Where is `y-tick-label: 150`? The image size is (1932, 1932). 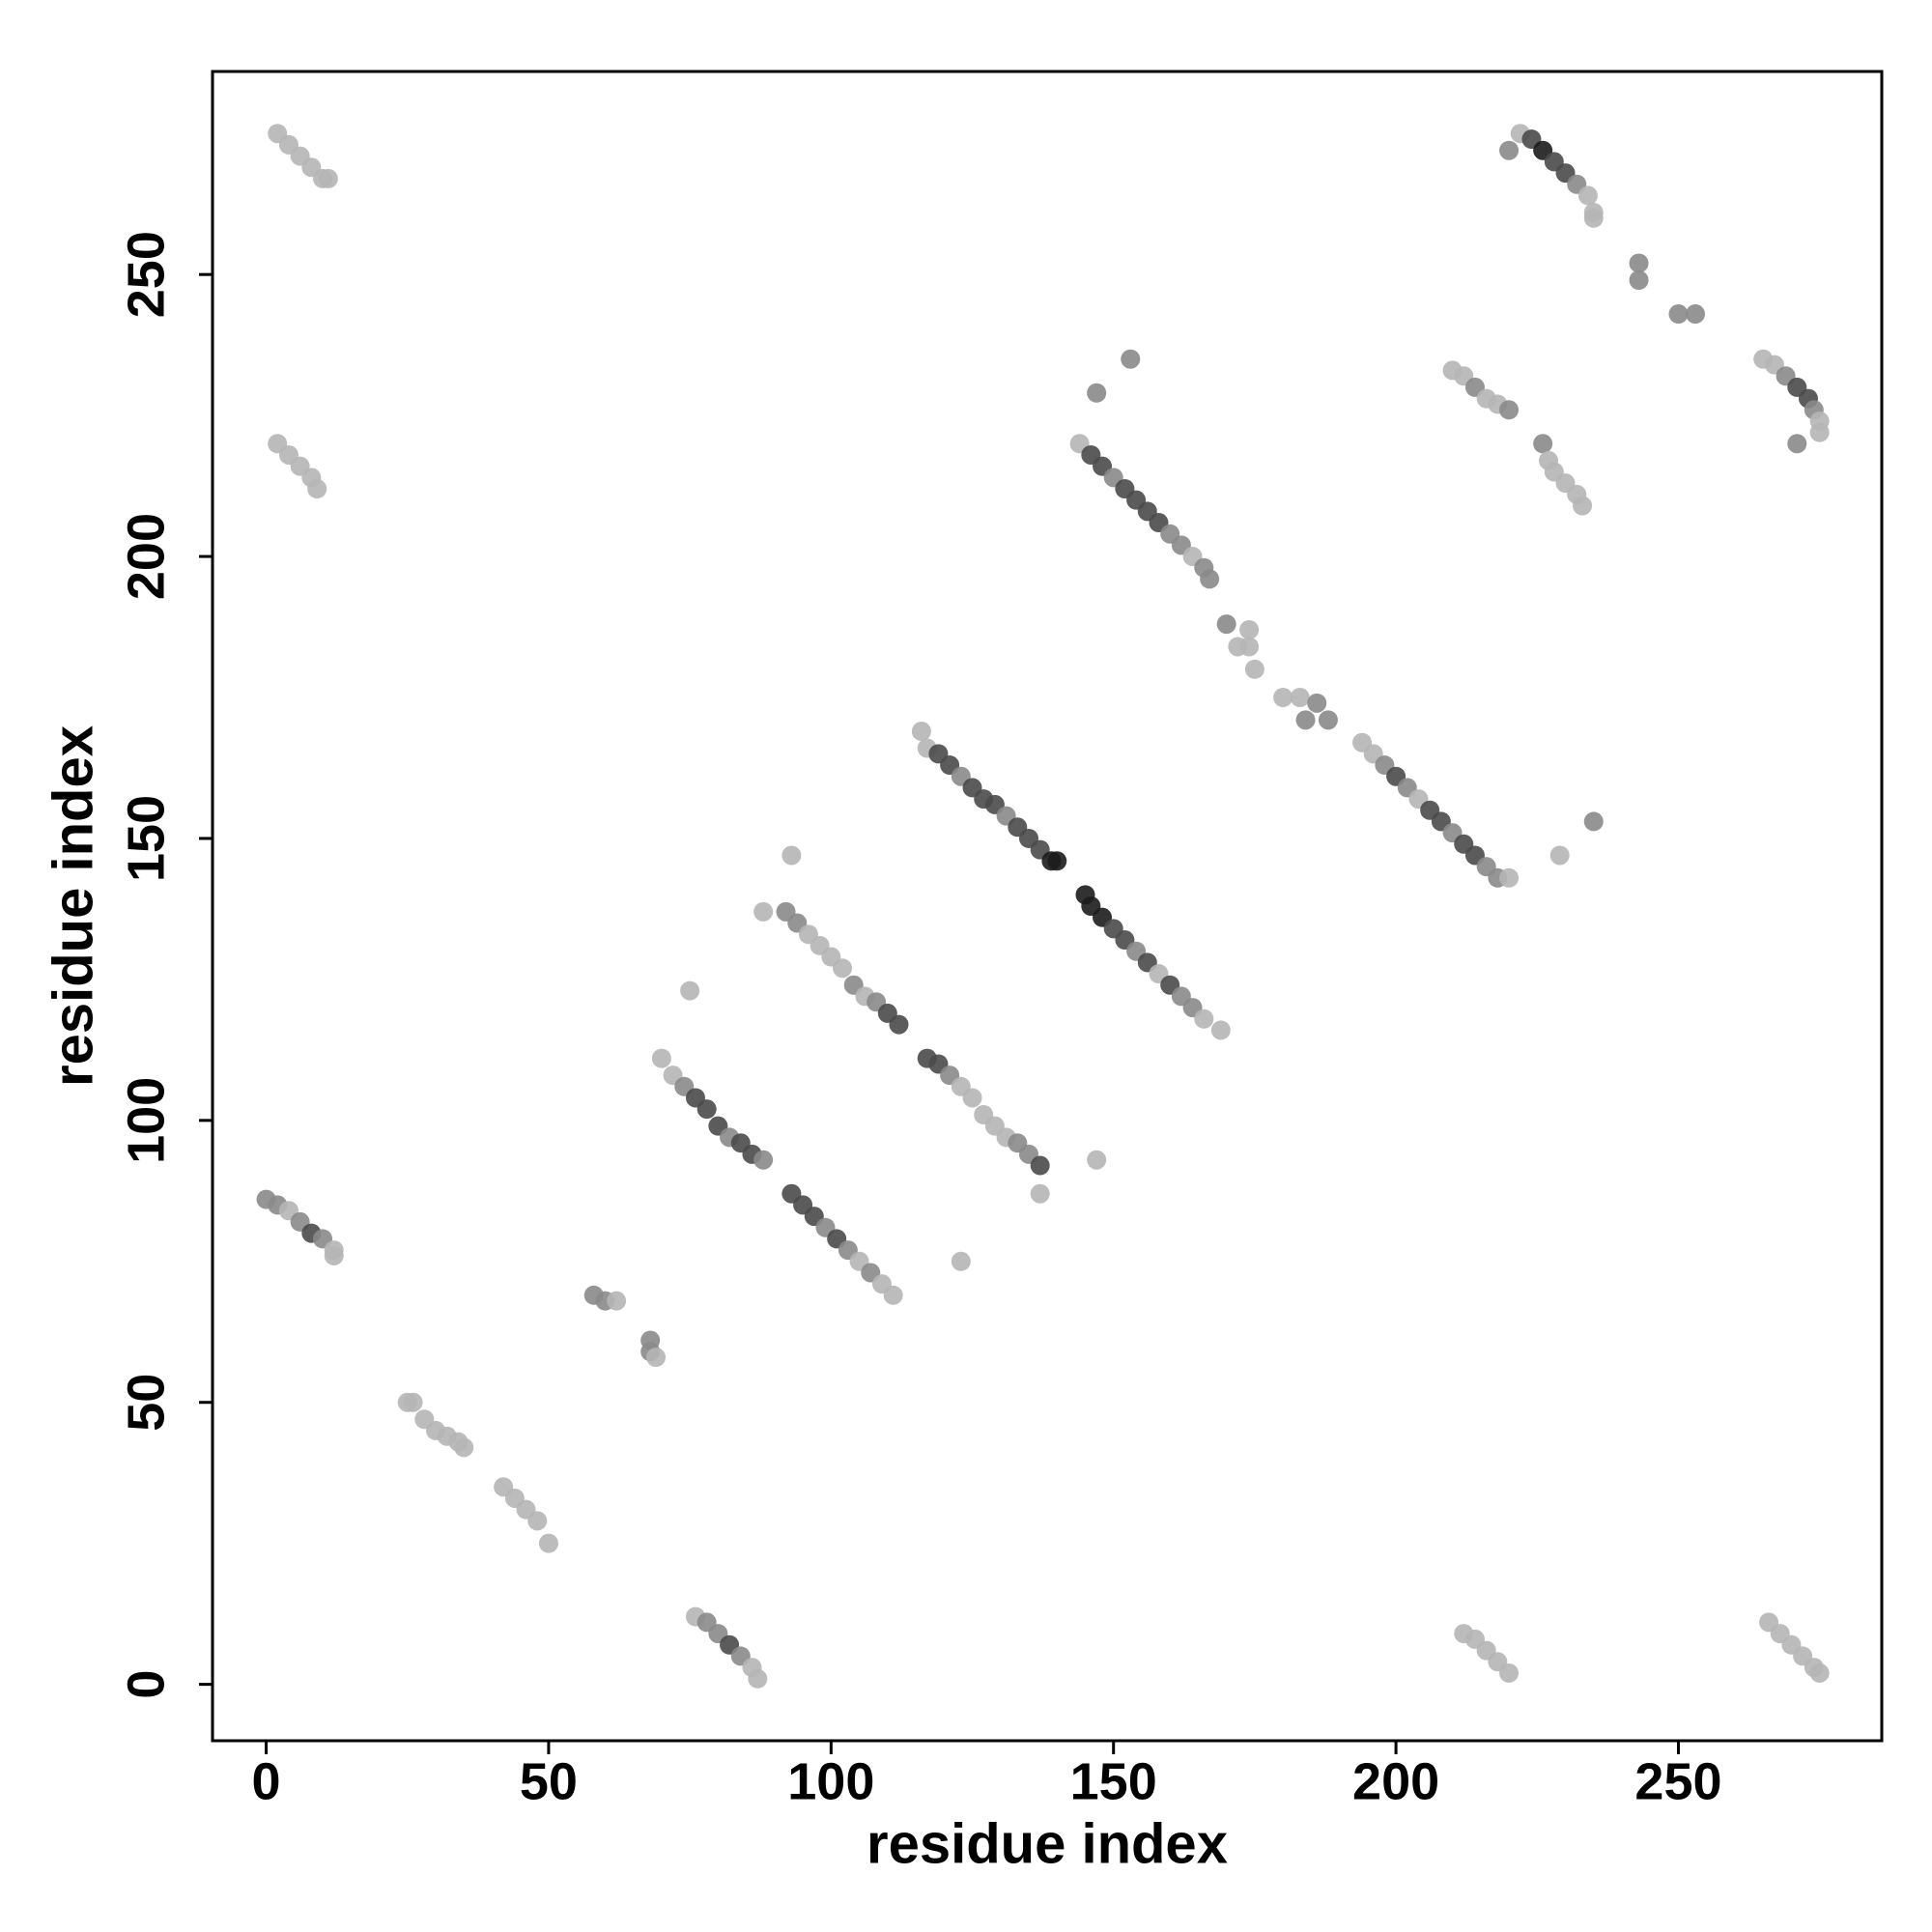
y-tick-label: 150 is located at coordinates (146, 838).